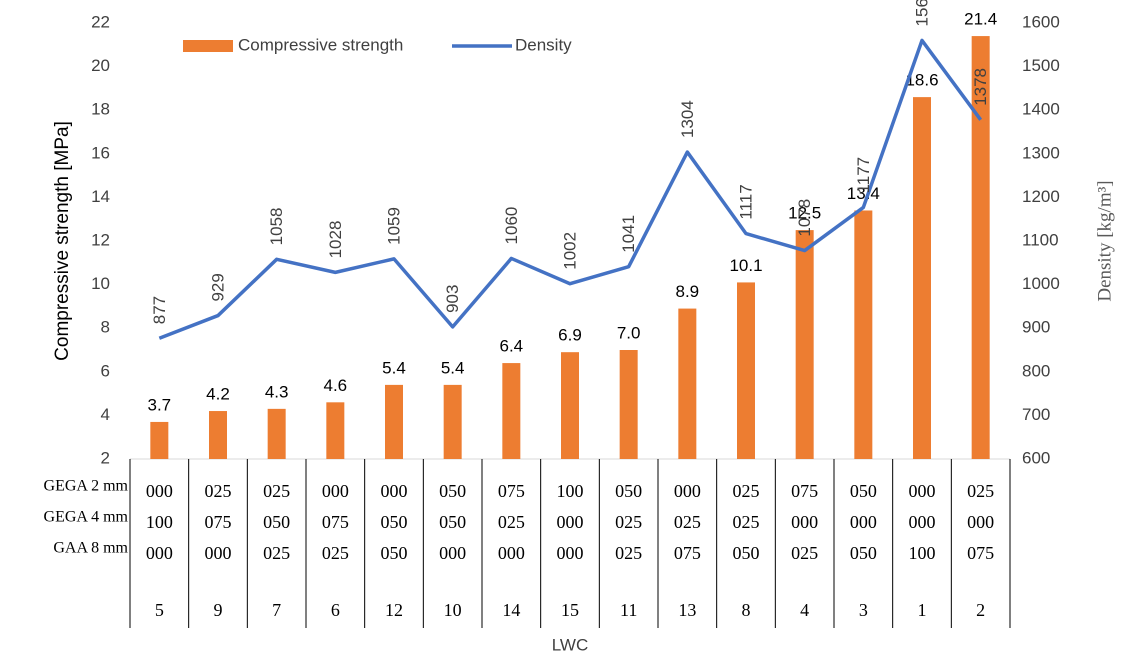 This screenshot has width=1129, height=659. Describe the element at coordinates (804, 218) in the screenshot. I see `line-value-label: 1078` at that location.